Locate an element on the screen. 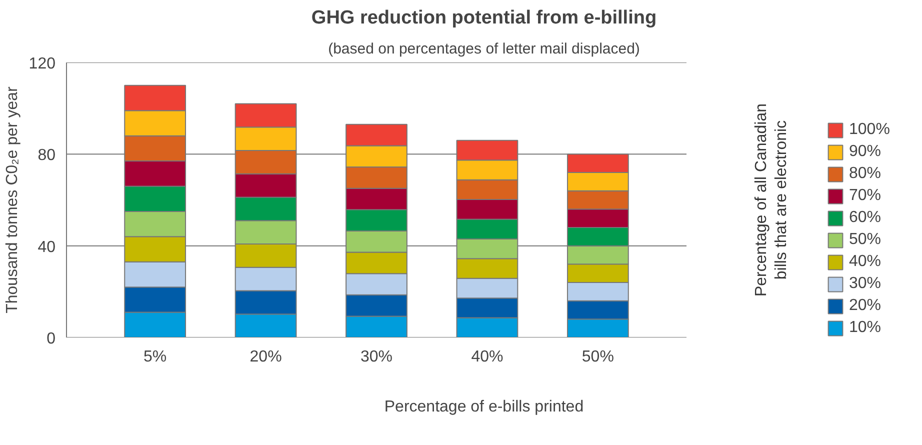 This screenshot has width=922, height=445. x-tick-label: 50% is located at coordinates (598, 357).